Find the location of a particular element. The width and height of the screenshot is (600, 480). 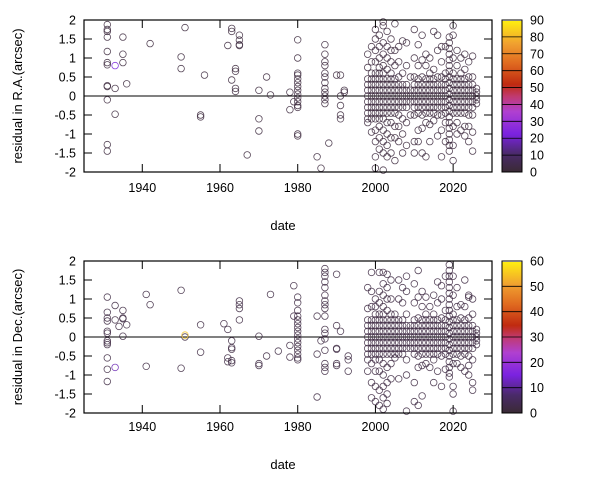

colorbar-tick-label: 10 is located at coordinates (537, 156).